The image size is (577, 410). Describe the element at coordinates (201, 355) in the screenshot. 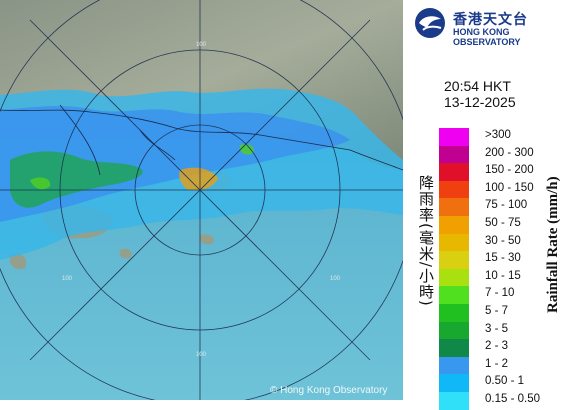

I see `range-label-south: 100` at that location.